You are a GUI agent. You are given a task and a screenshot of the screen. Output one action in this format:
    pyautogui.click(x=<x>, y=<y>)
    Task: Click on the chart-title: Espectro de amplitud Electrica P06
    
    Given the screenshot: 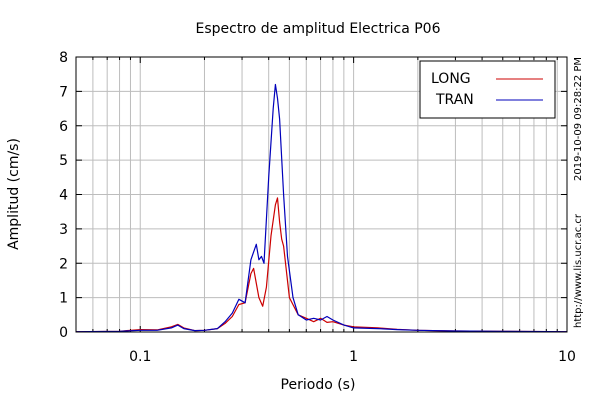 What is the action you would take?
    pyautogui.click(x=318, y=29)
    